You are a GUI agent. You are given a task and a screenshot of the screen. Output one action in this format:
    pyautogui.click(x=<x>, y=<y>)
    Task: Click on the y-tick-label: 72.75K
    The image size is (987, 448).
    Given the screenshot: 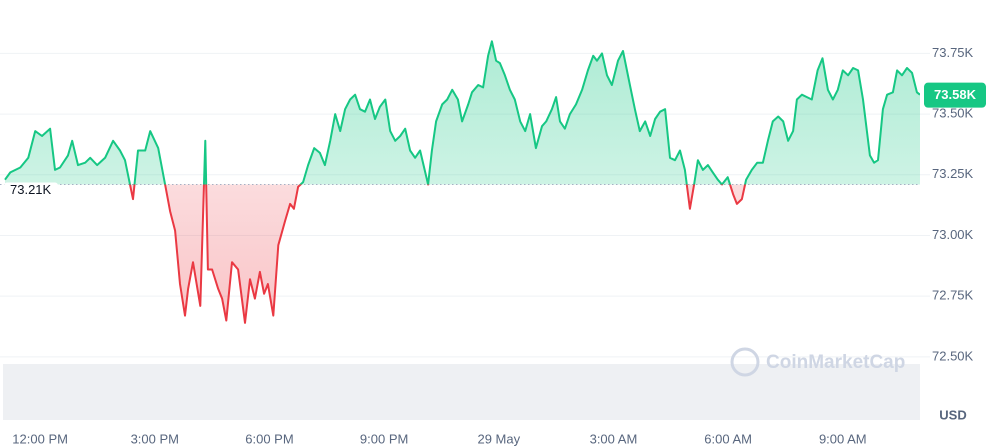 What is the action you would take?
    pyautogui.click(x=953, y=295)
    